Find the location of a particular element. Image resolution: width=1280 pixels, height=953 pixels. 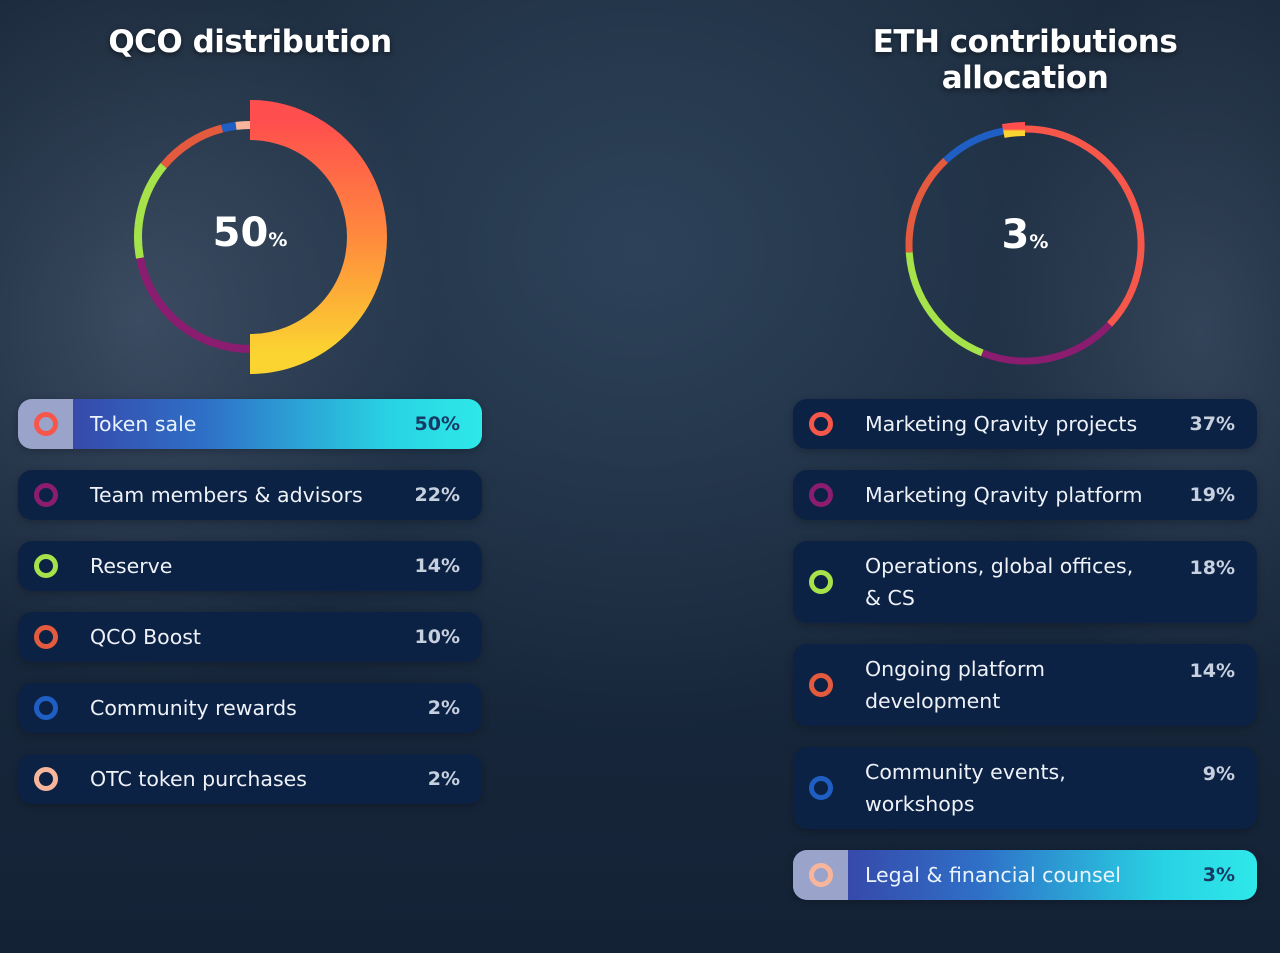

legend-row-reserve: Reserve 14% is located at coordinates (250, 566).